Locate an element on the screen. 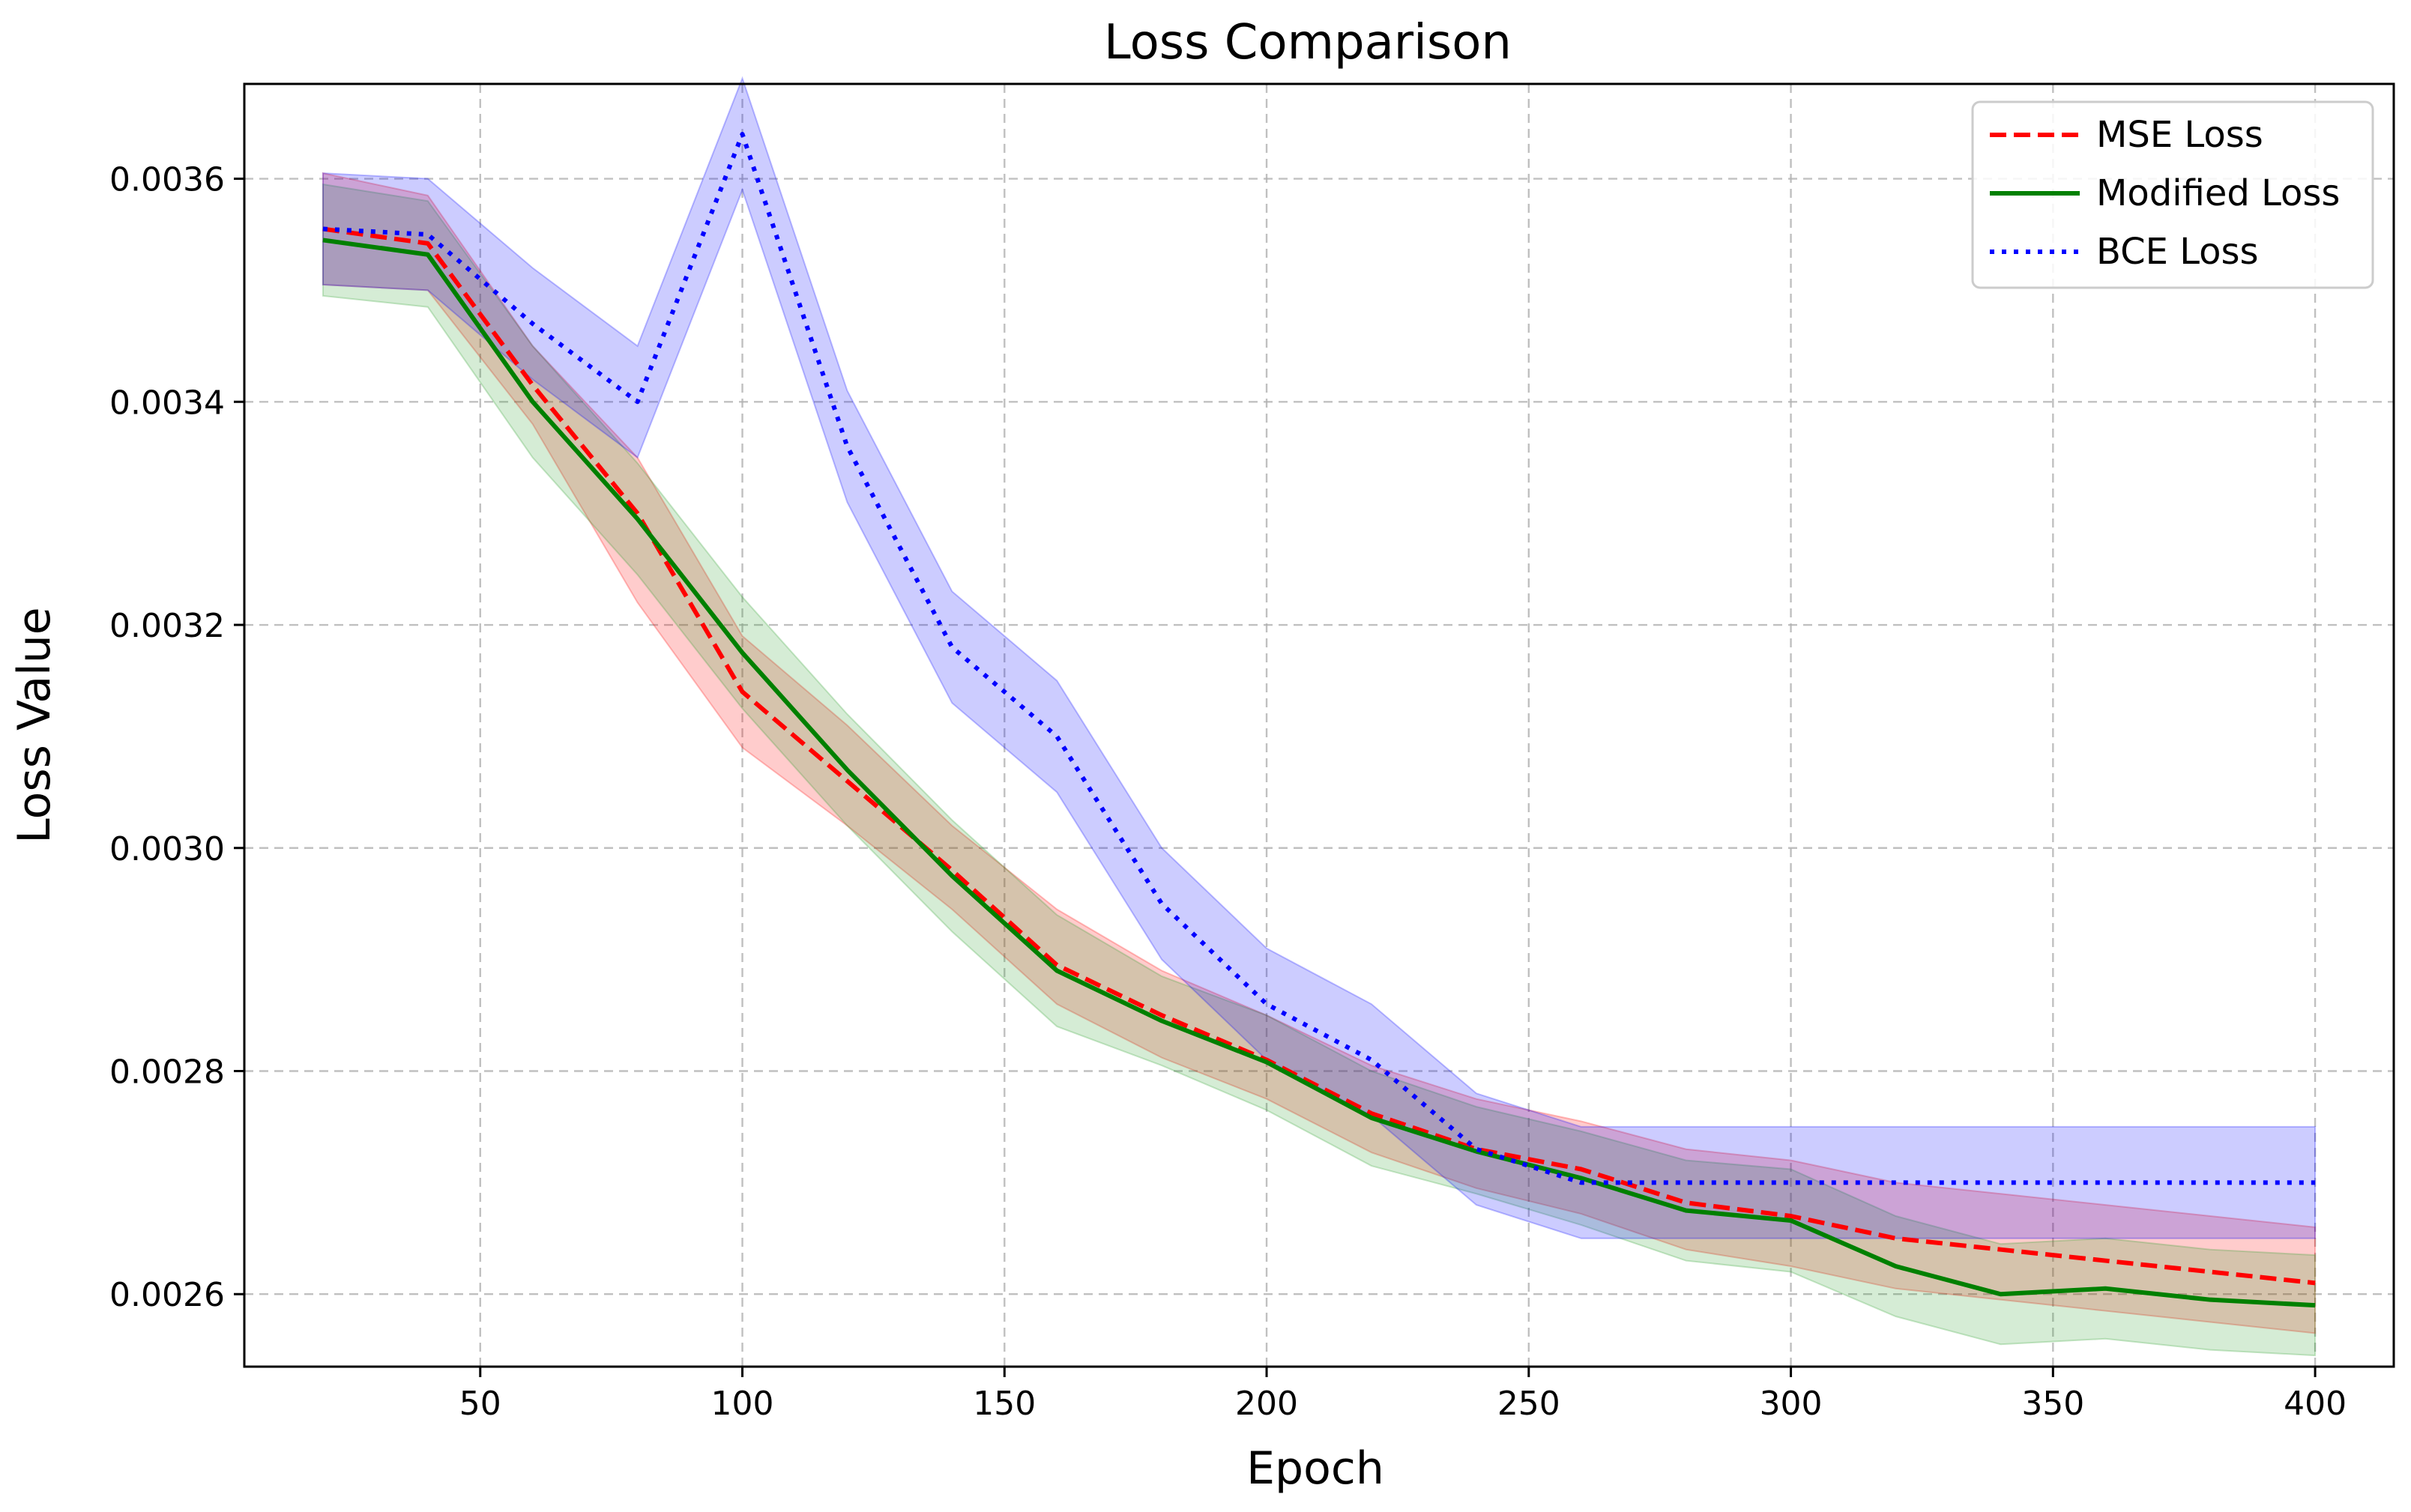 The width and height of the screenshot is (2411, 1512). x-tick-label: 350 is located at coordinates (2052, 1404).